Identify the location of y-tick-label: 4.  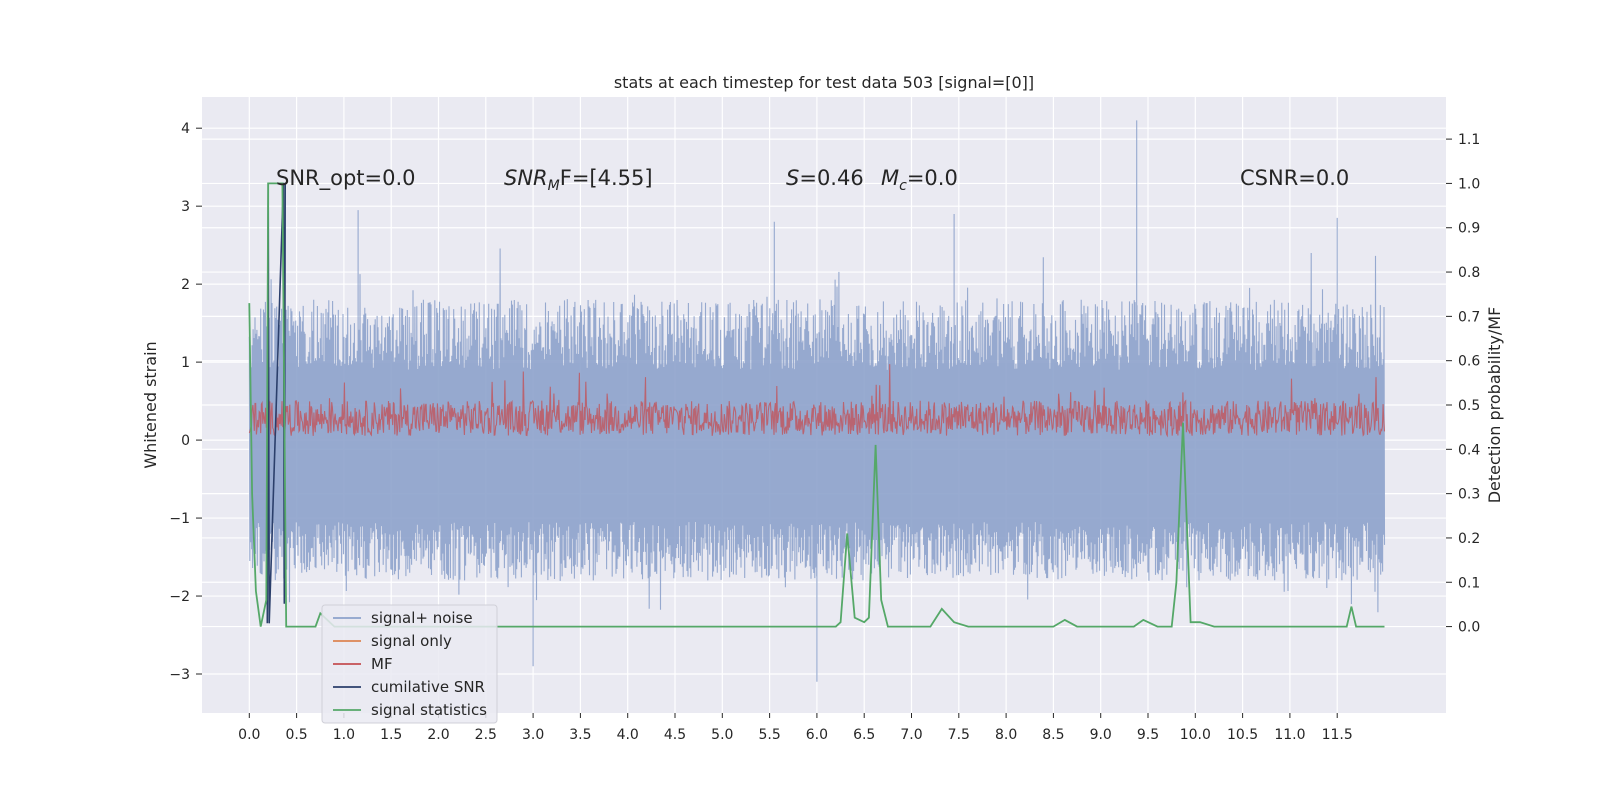
(185, 129).